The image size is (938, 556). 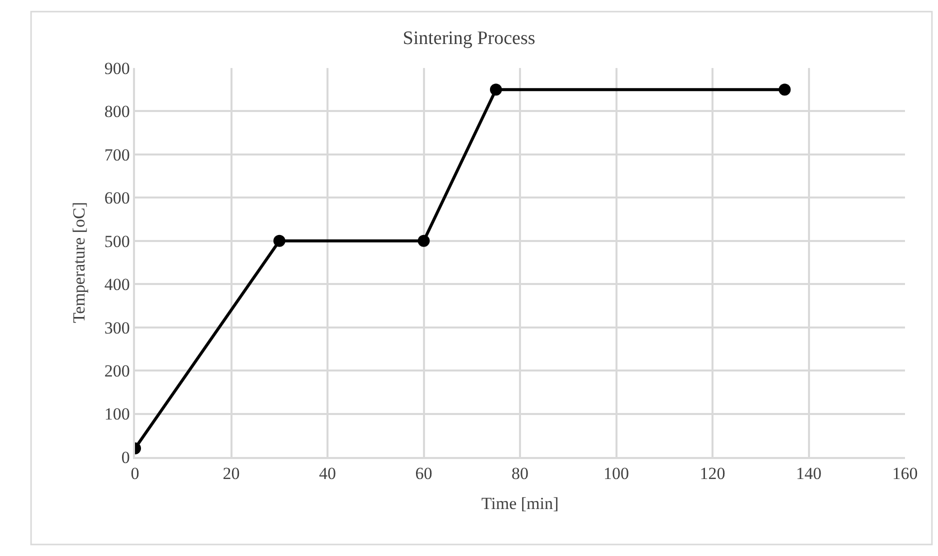 I want to click on x-tick-label: 80, so click(x=520, y=474).